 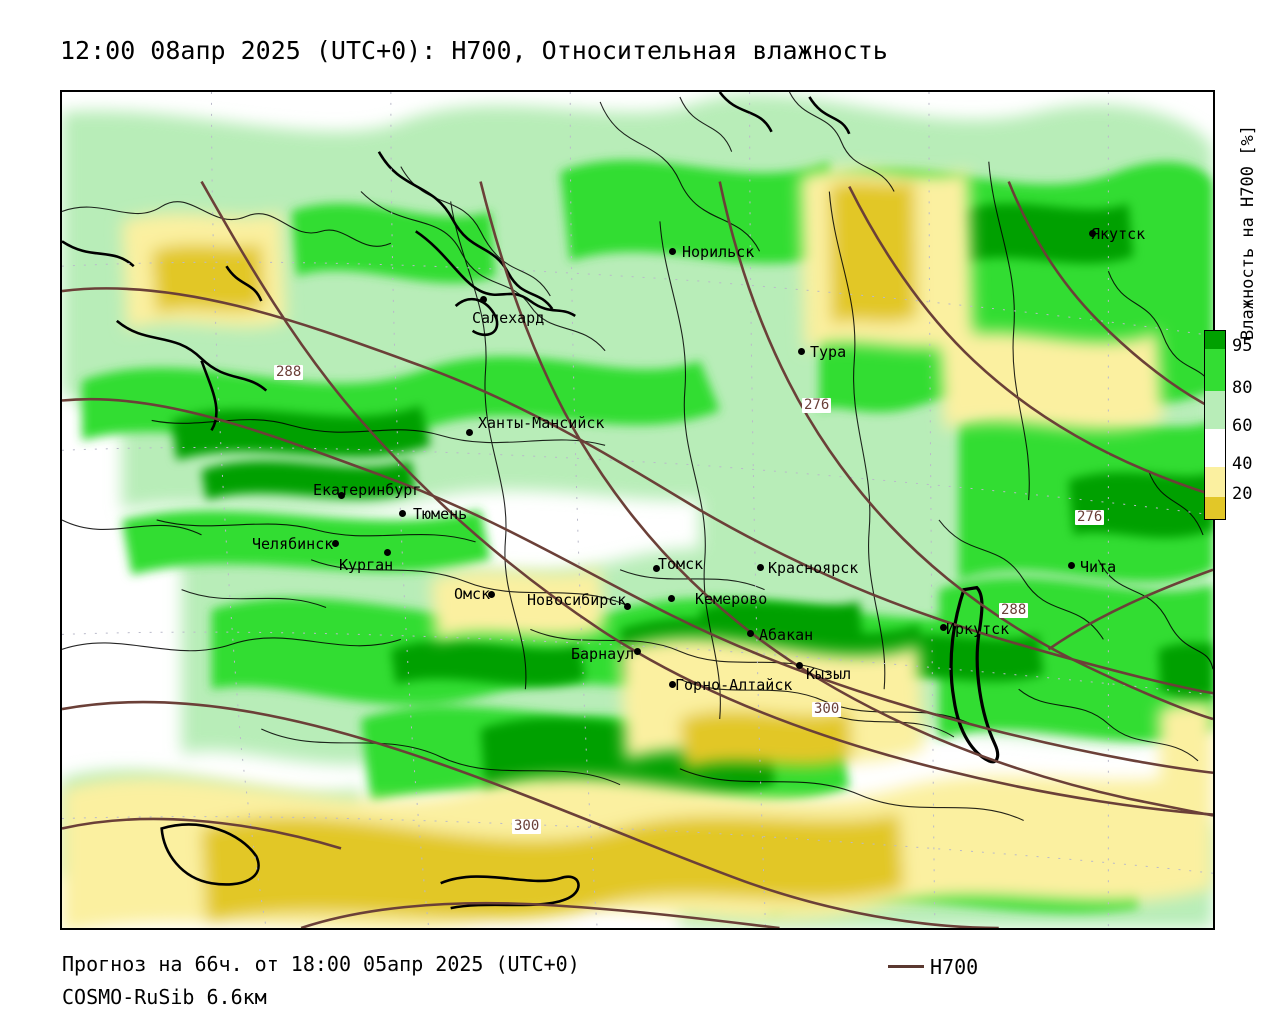 I want to click on city-label: Ханты-Мансийск, so click(x=541, y=423).